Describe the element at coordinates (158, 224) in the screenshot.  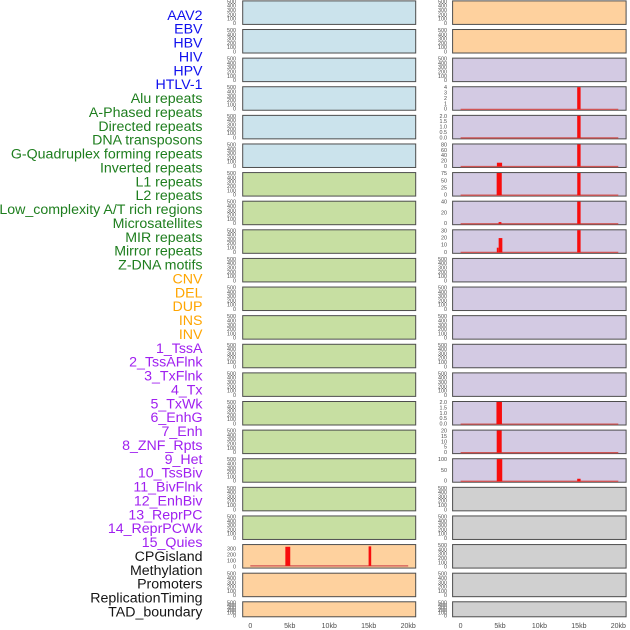
I see `svg-text: Microsatellites` at that location.